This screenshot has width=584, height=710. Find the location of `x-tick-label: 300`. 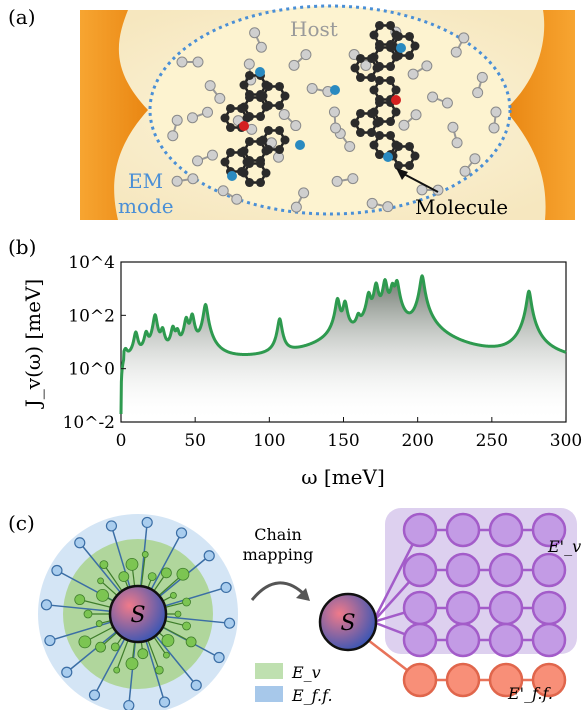

x-tick-label: 300 is located at coordinates (566, 441).